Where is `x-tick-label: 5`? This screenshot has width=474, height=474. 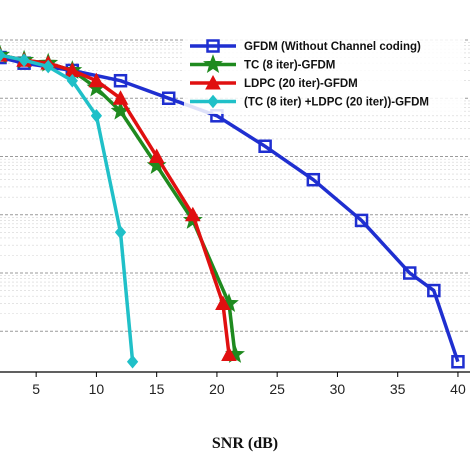 x-tick-label: 5 is located at coordinates (36, 389).